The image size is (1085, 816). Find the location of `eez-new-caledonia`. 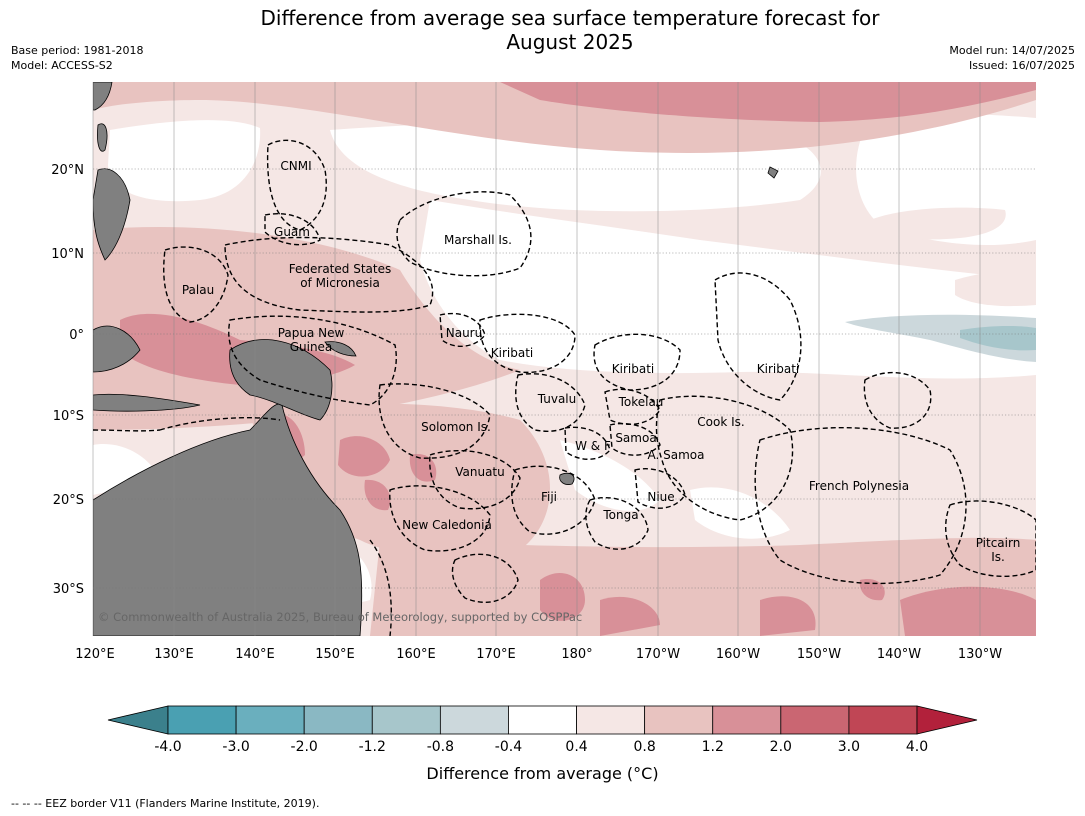

eez-new-caledonia is located at coordinates (440, 518).